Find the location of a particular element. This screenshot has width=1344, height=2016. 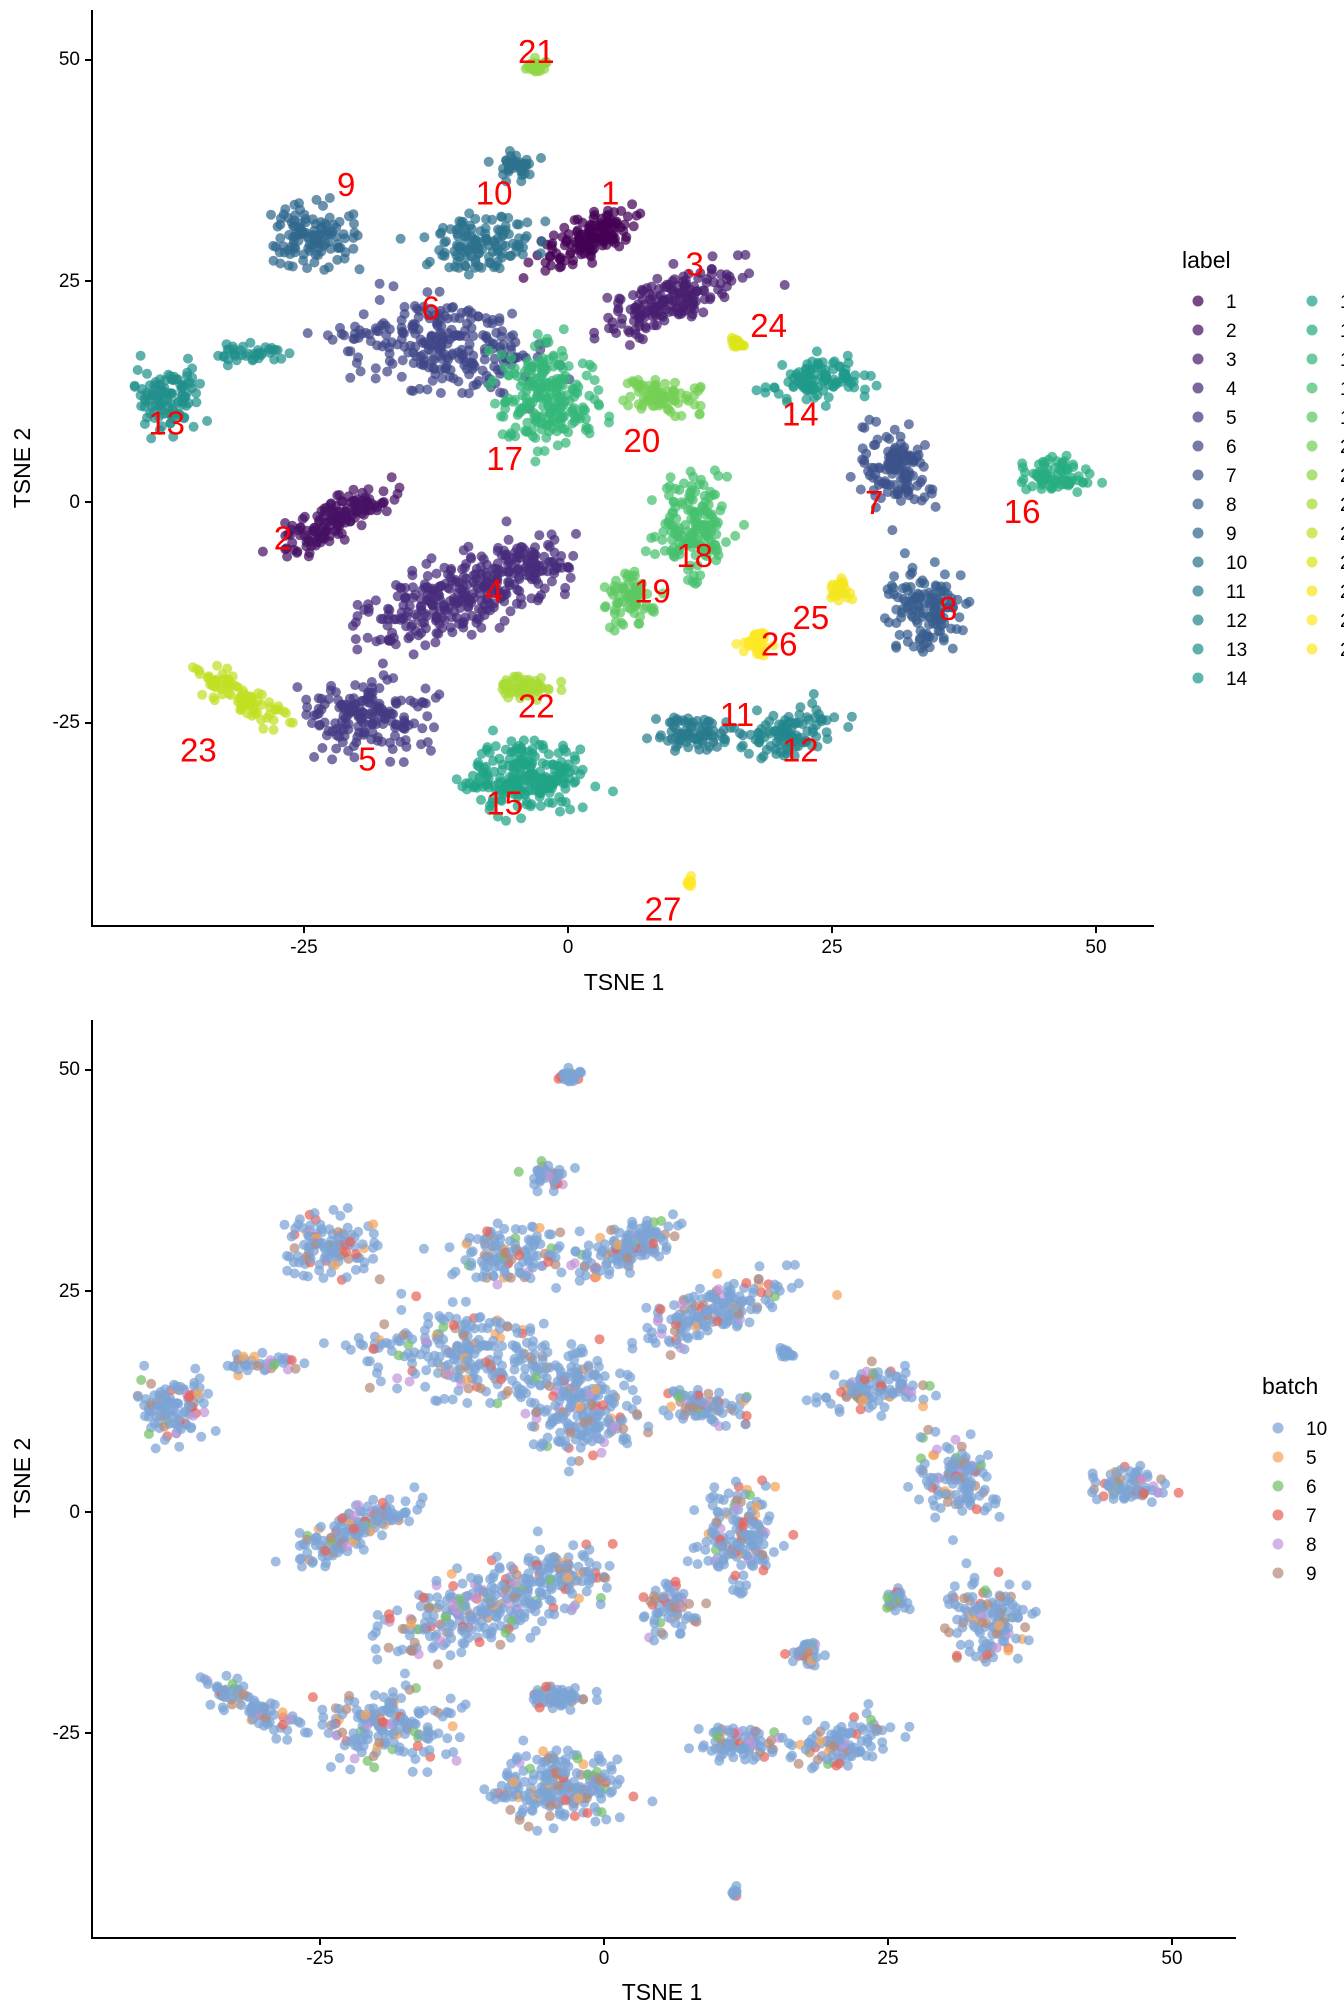

y-tick-label-a-0: 0 is located at coordinates (74, 502).